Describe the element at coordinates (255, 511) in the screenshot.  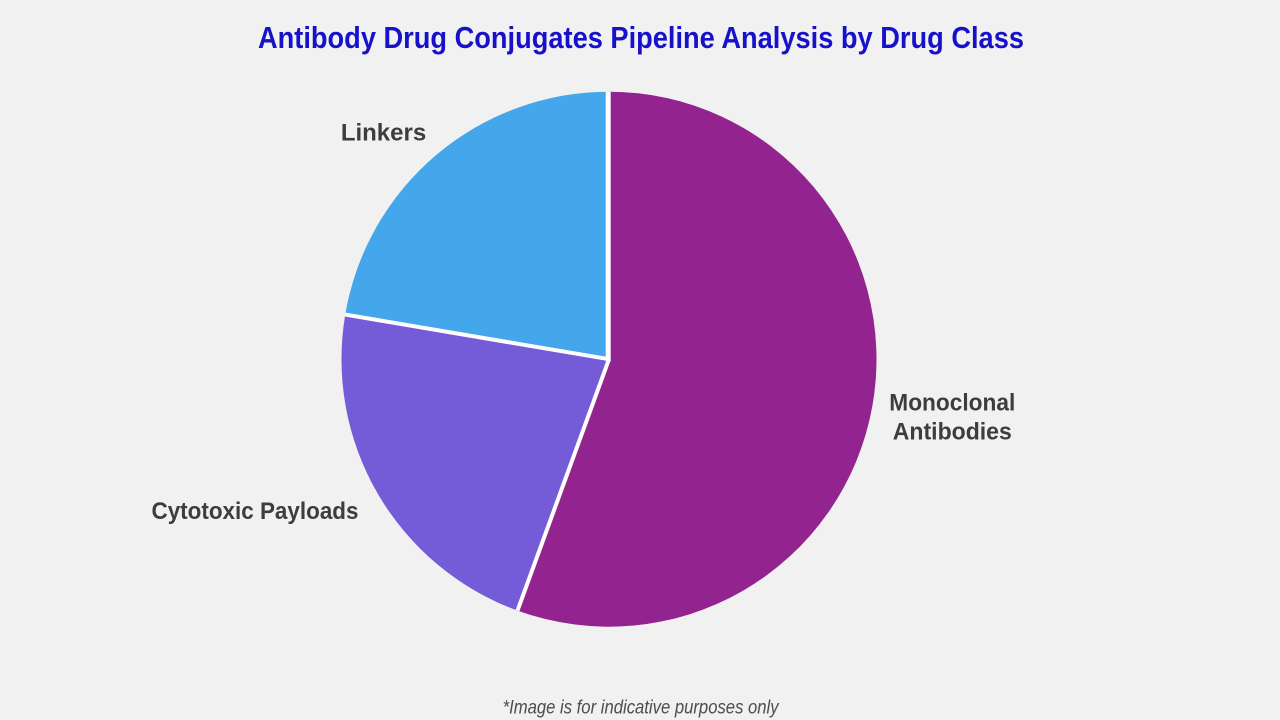
I see `svg-text: Cytotoxic Payloads` at that location.